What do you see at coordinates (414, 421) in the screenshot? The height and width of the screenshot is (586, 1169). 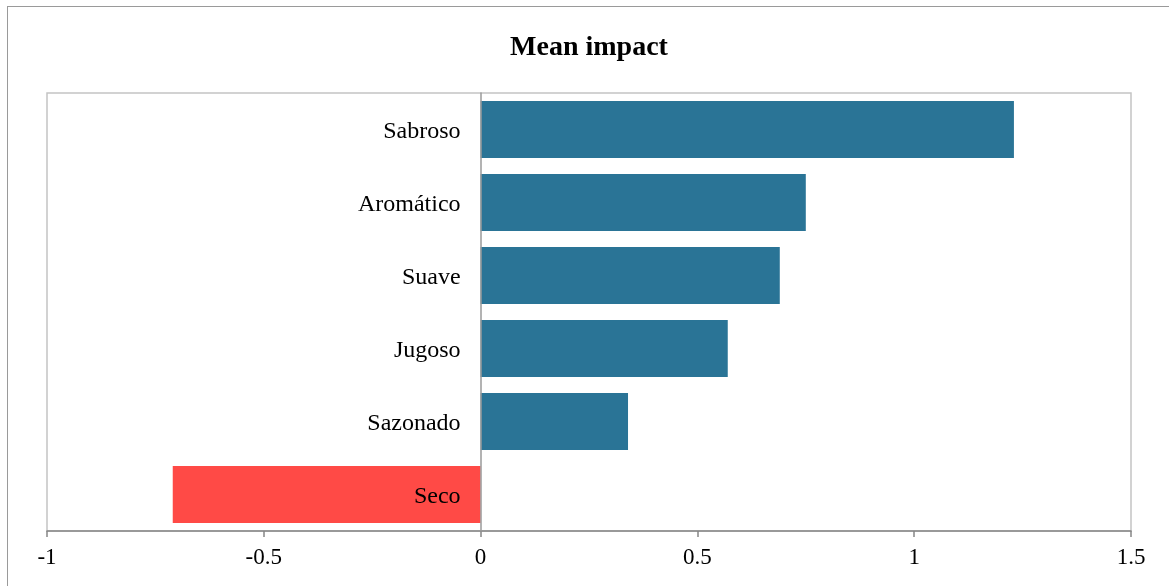 I see `y-tick-label: Sazonado` at bounding box center [414, 421].